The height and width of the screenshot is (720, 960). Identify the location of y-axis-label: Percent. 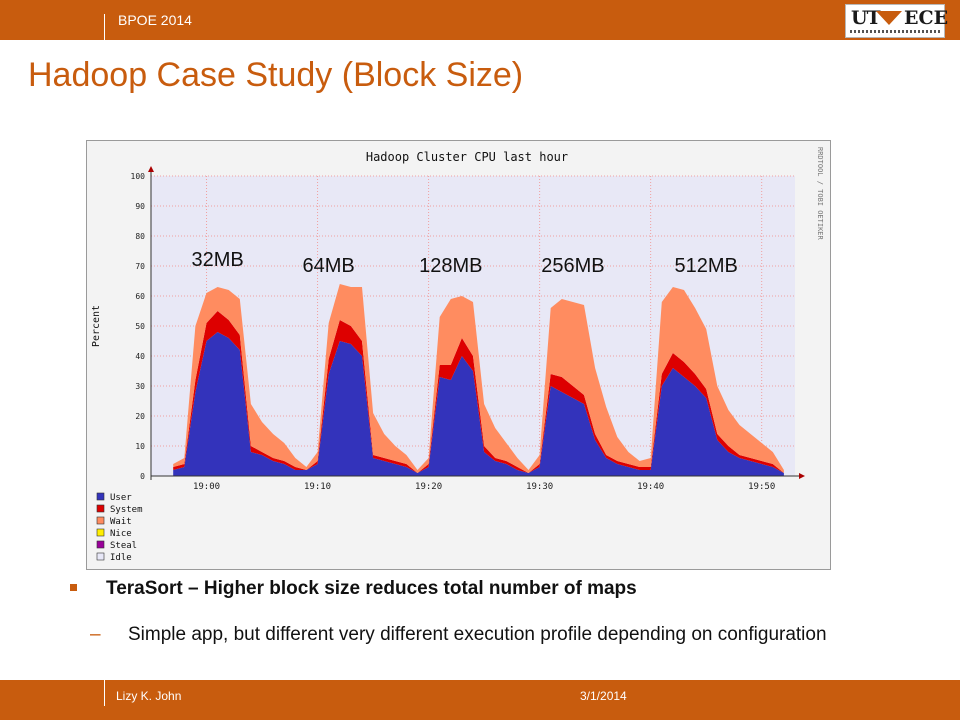
(96, 326).